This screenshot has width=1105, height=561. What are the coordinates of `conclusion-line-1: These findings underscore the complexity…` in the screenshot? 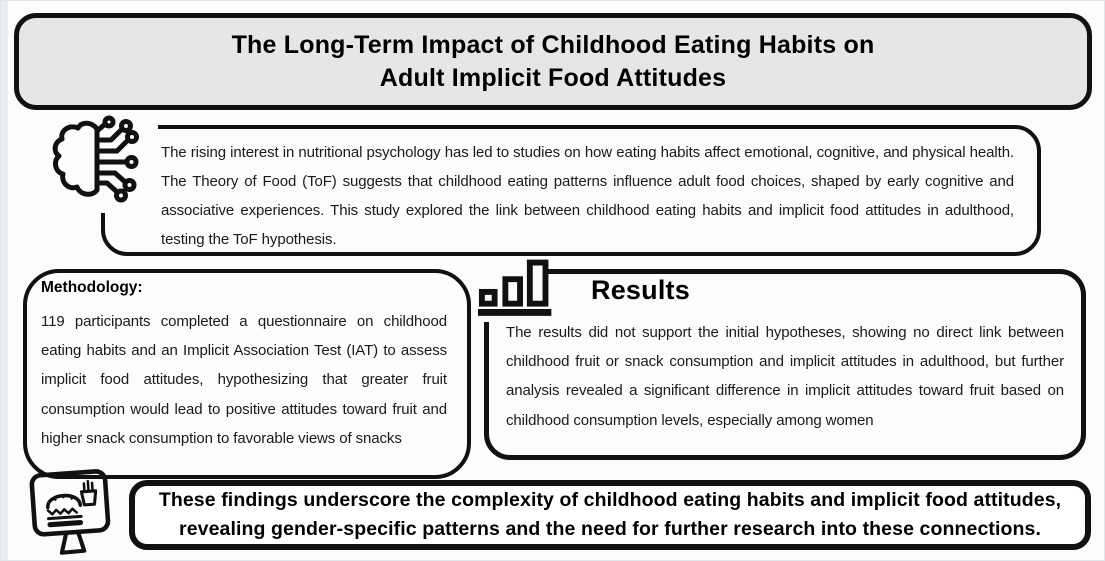 It's located at (610, 500).